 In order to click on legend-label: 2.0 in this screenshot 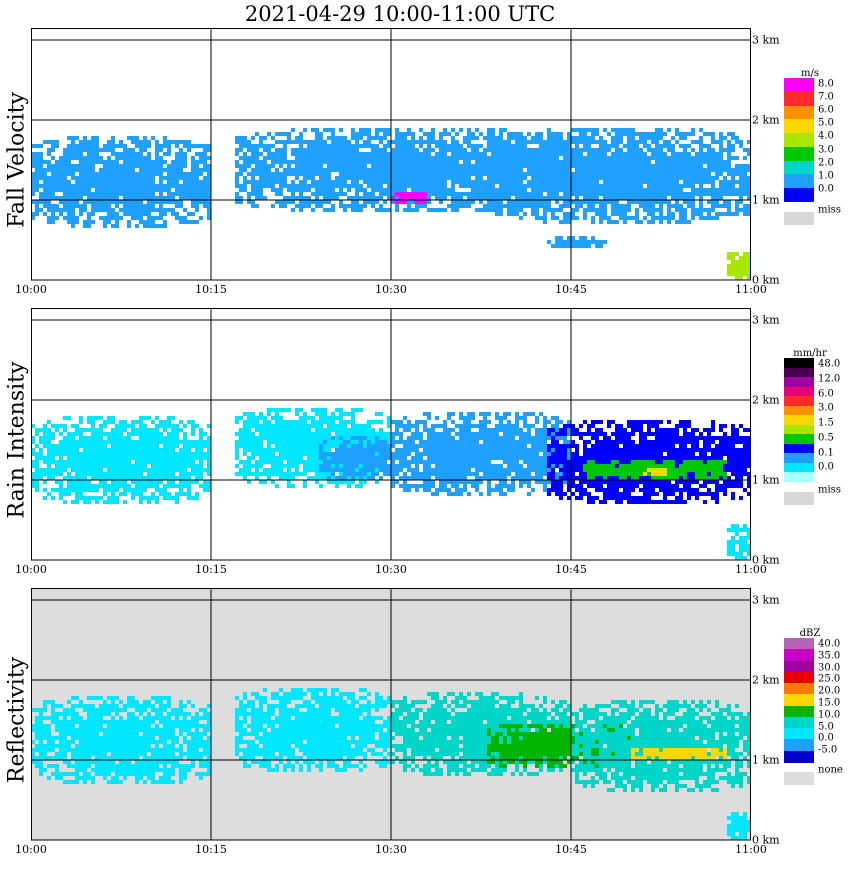, I will do `click(826, 162)`.